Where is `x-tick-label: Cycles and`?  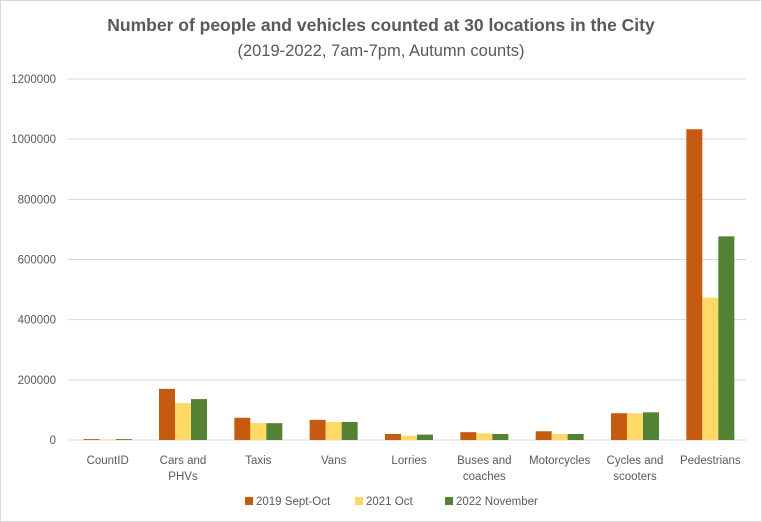 x-tick-label: Cycles and is located at coordinates (635, 461).